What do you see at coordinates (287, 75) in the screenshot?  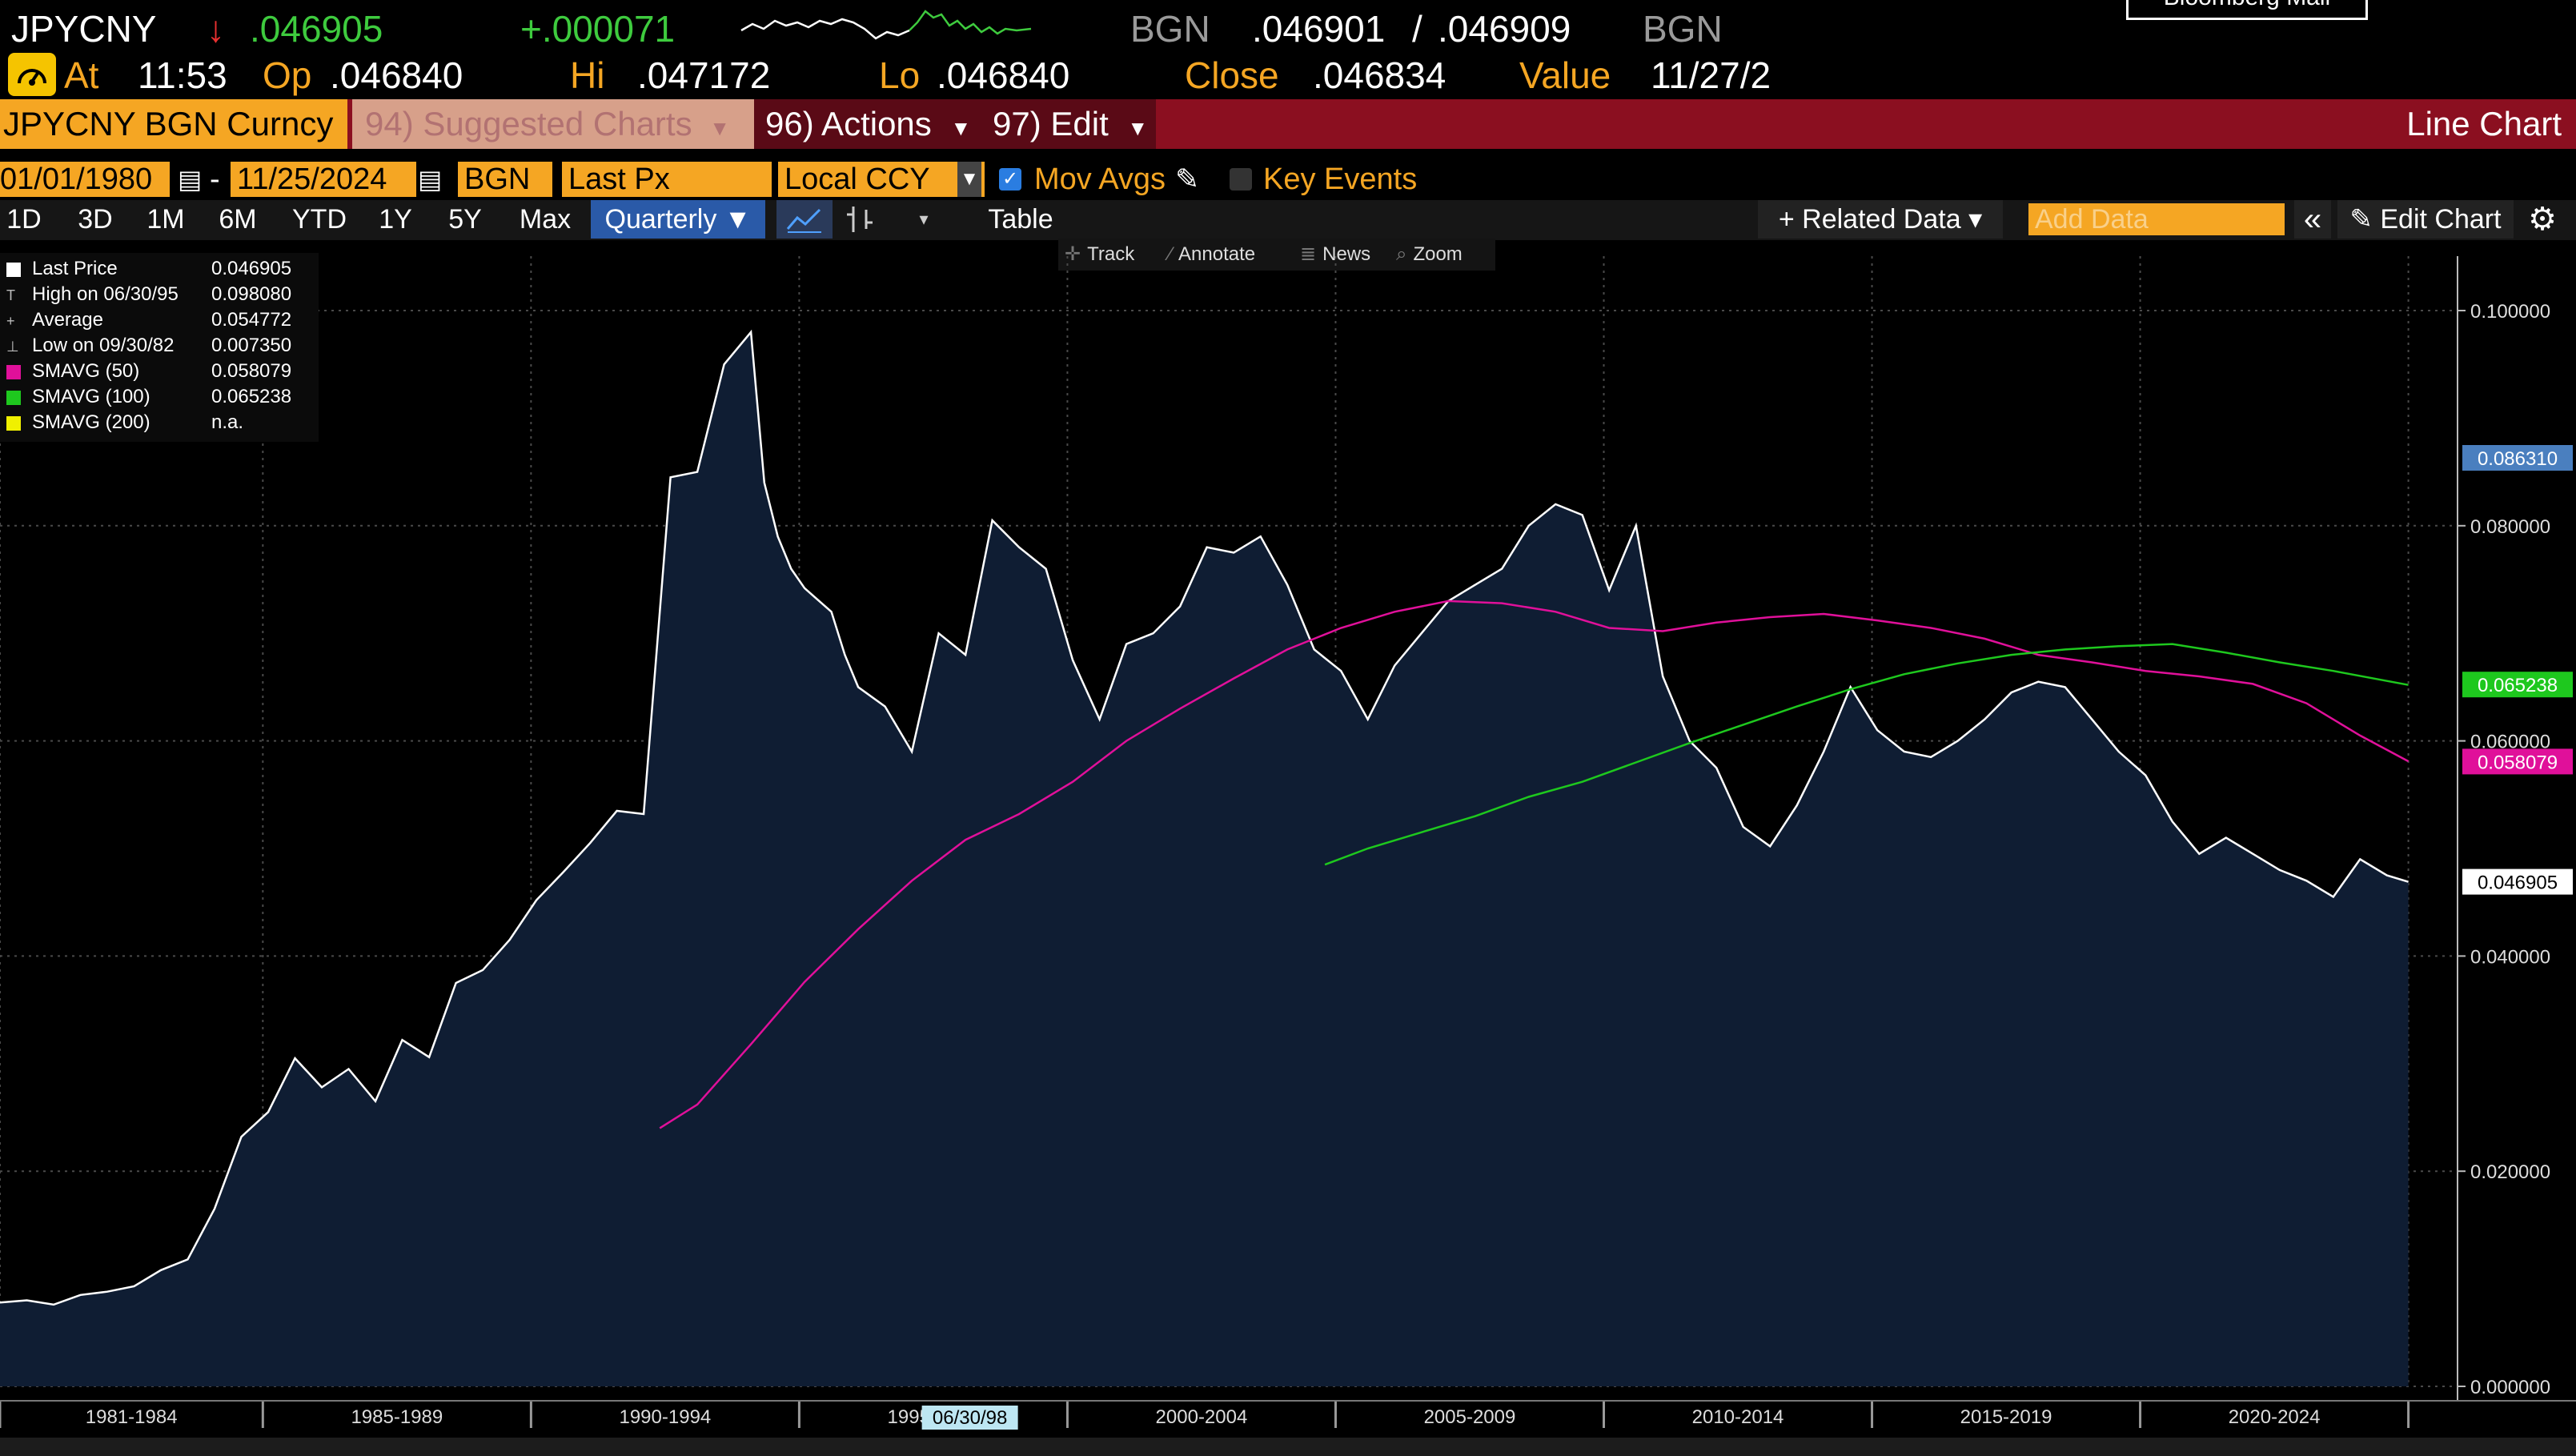 I see `open-label: Op` at bounding box center [287, 75].